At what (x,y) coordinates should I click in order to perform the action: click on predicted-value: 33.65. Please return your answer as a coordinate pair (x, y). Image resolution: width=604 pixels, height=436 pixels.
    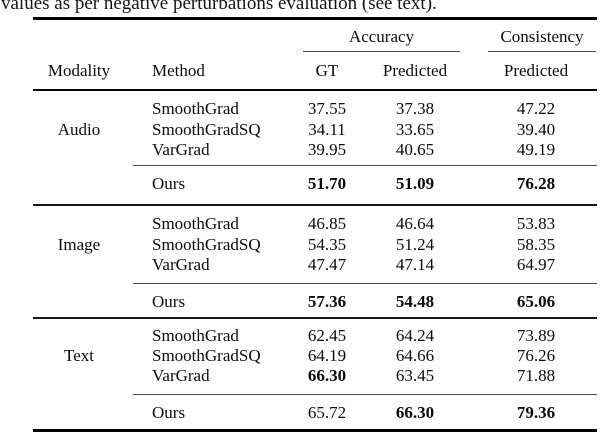
    Looking at the image, I should click on (415, 129).